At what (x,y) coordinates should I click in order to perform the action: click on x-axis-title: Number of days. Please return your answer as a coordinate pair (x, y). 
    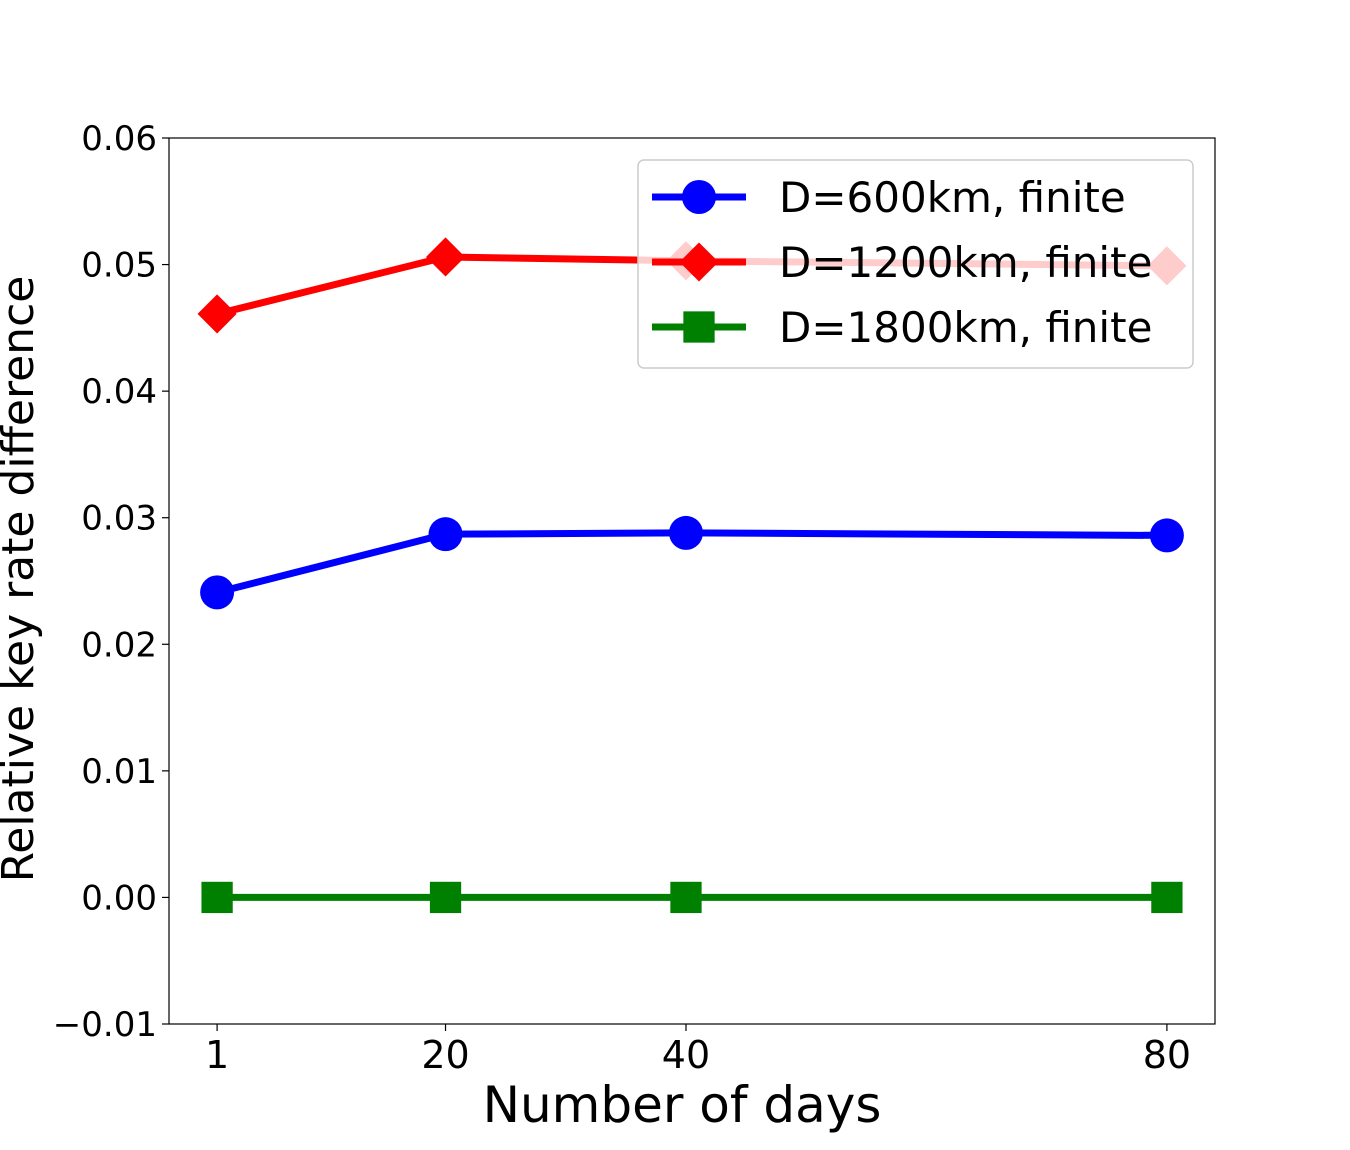
    Looking at the image, I should click on (682, 1105).